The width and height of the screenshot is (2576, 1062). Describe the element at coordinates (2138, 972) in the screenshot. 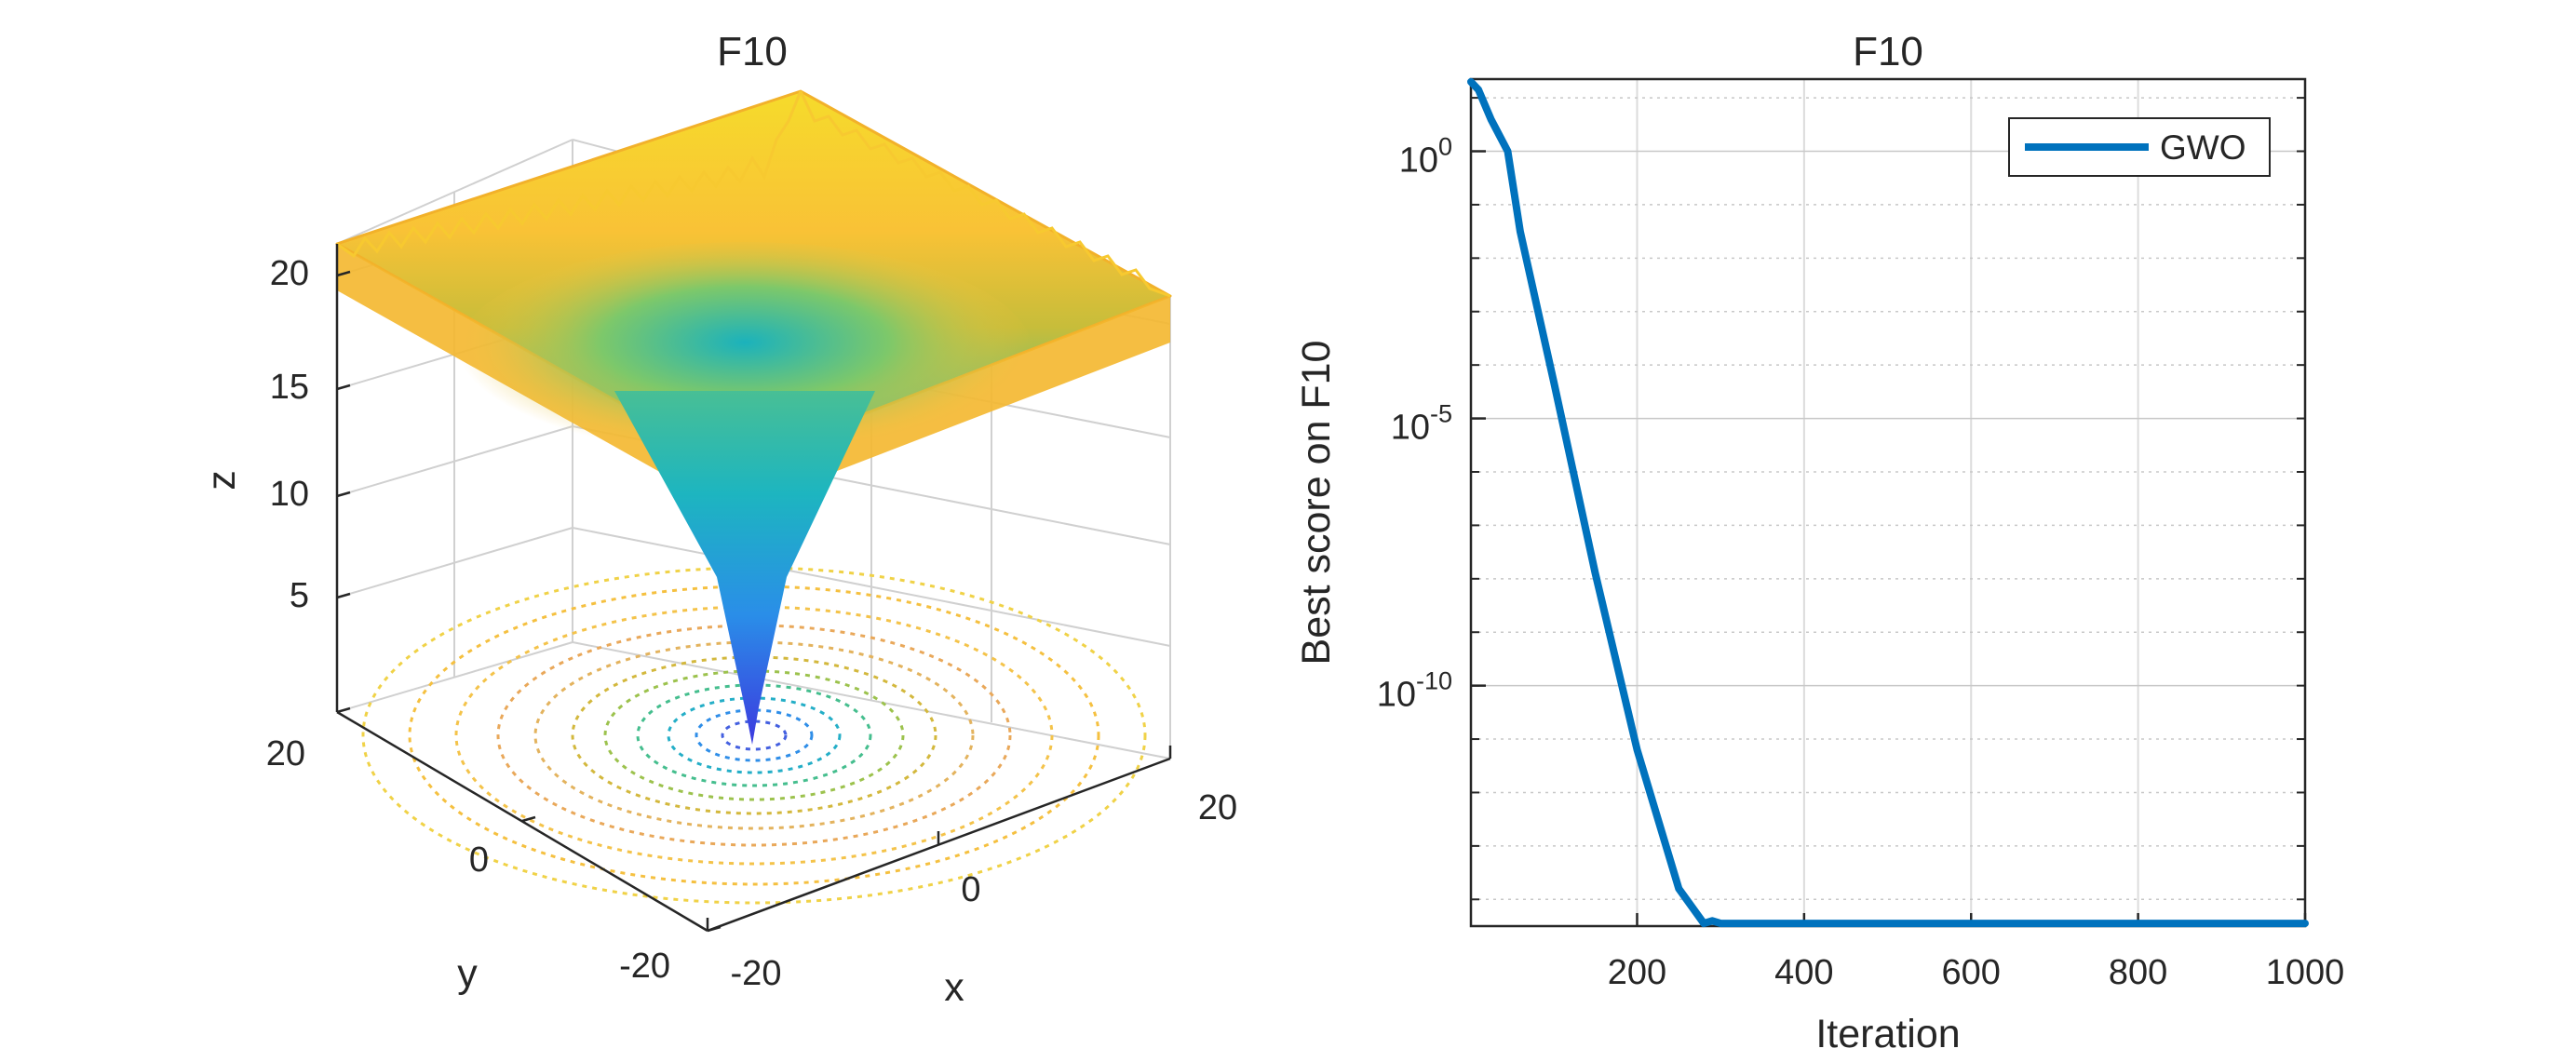

I see `x-tick-label: 800` at that location.